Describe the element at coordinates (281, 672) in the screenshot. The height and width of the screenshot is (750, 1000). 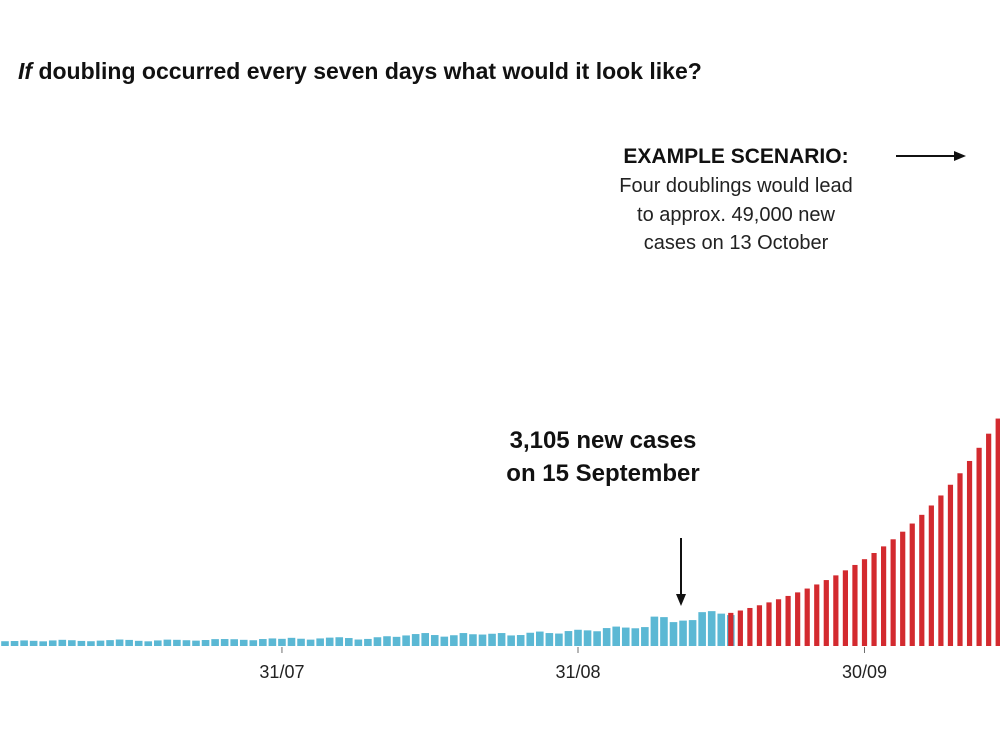
I see `x-axis-tick-label: 31/07` at that location.